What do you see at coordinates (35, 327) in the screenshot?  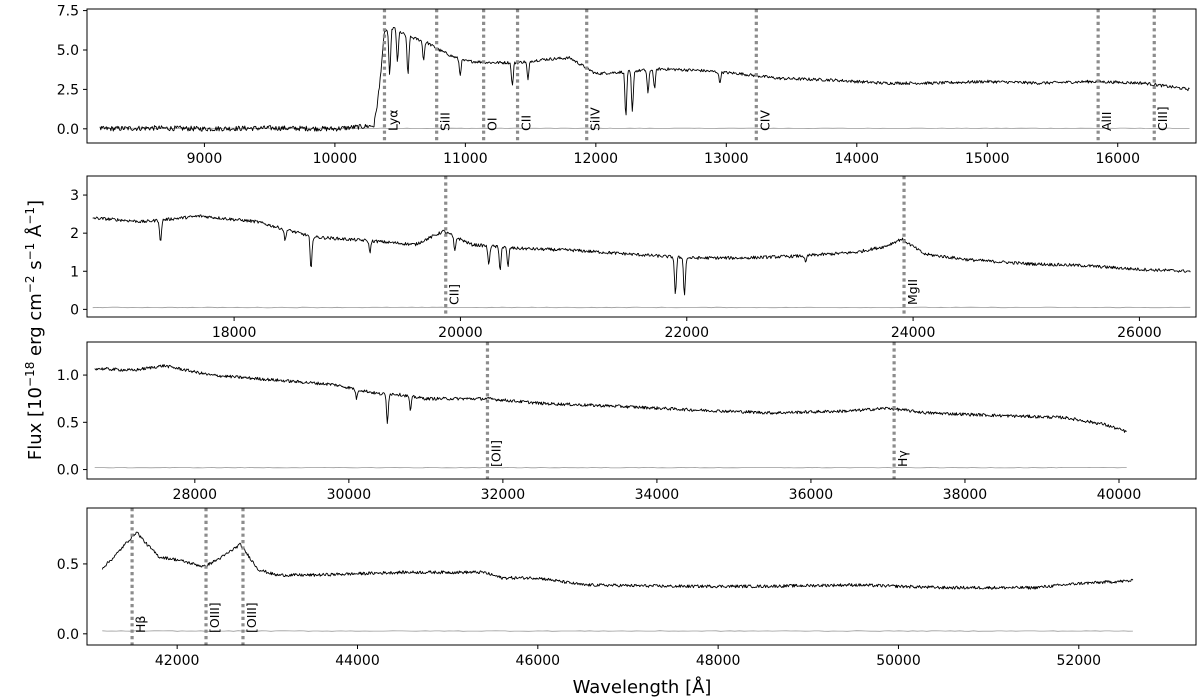 I see `y-axis-label-erg: erg cm` at bounding box center [35, 327].